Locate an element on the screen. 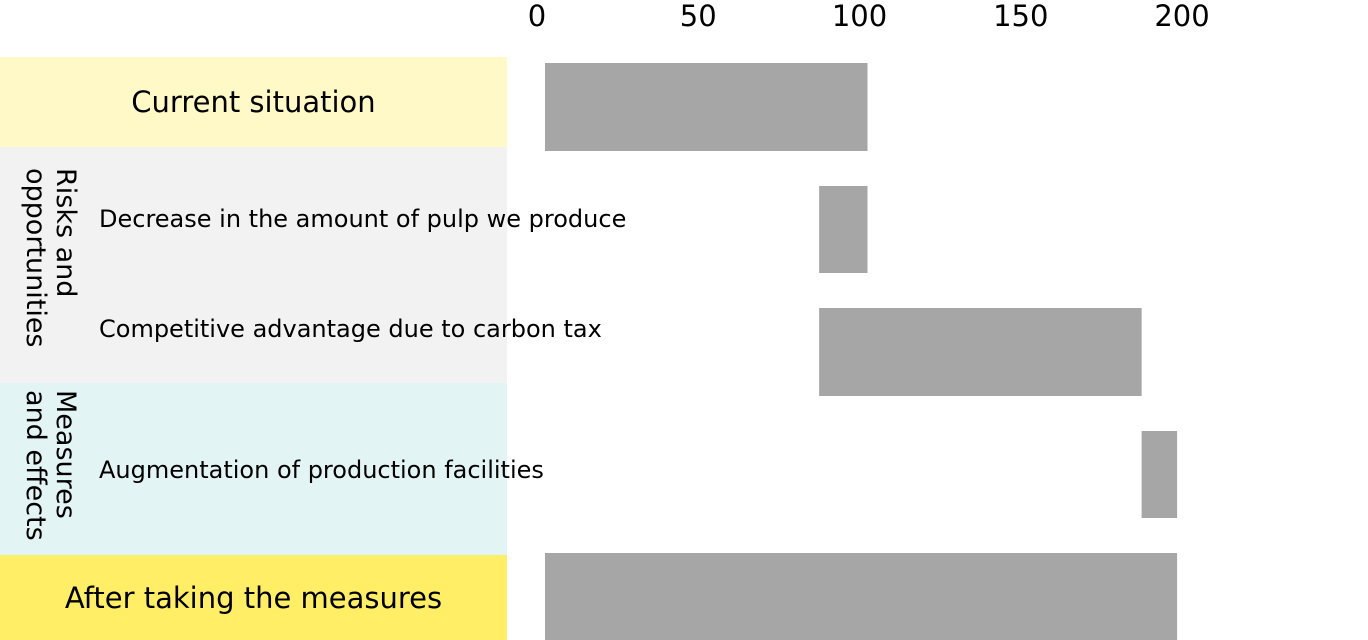 This screenshot has width=1368, height=640. x-tick-label-150: 150 is located at coordinates (1020, 16).